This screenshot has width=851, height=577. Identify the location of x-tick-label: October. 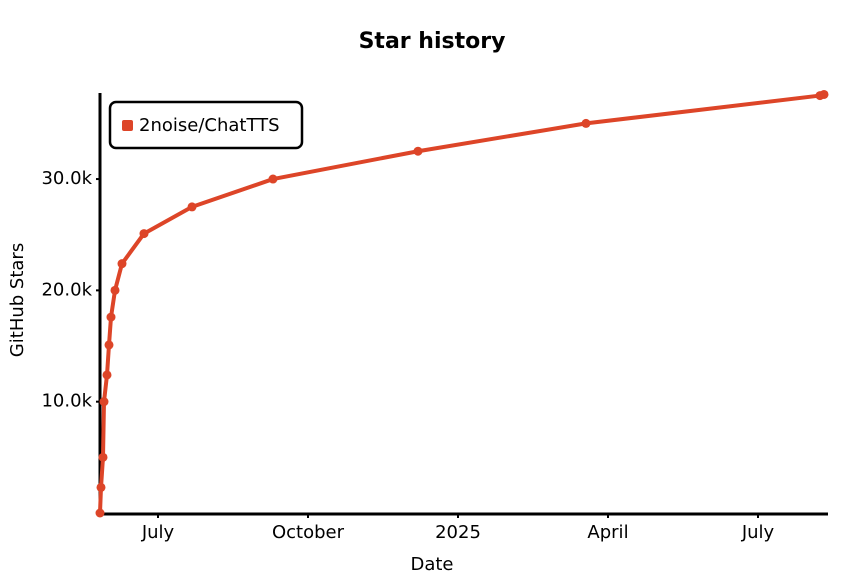
(308, 532).